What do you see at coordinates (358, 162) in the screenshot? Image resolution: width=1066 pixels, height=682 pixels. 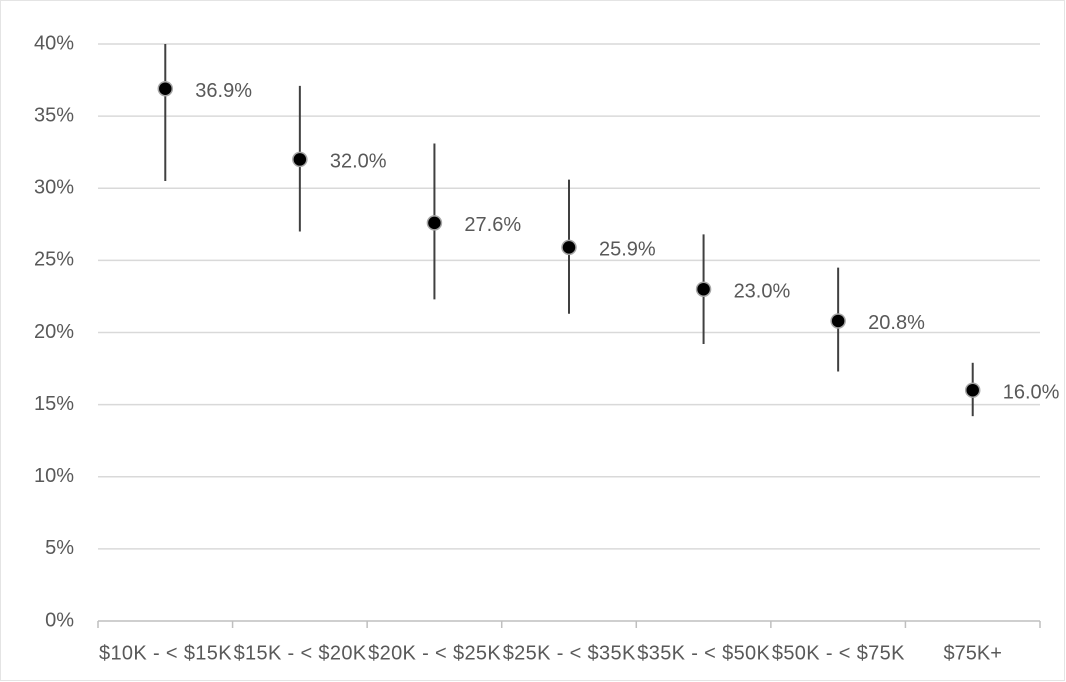 I see `data-label: 32.0%` at bounding box center [358, 162].